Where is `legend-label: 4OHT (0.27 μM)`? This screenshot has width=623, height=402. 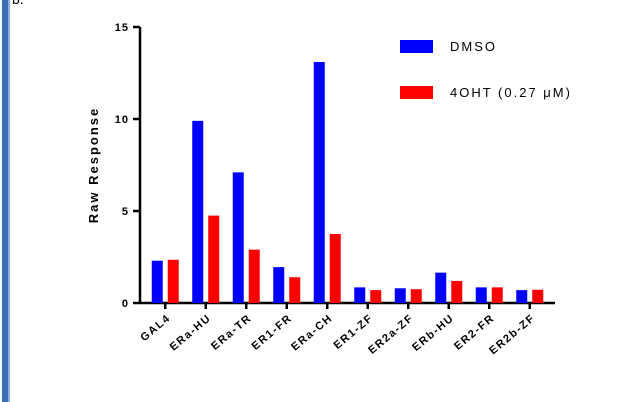 legend-label: 4OHT (0.27 μM) is located at coordinates (511, 92).